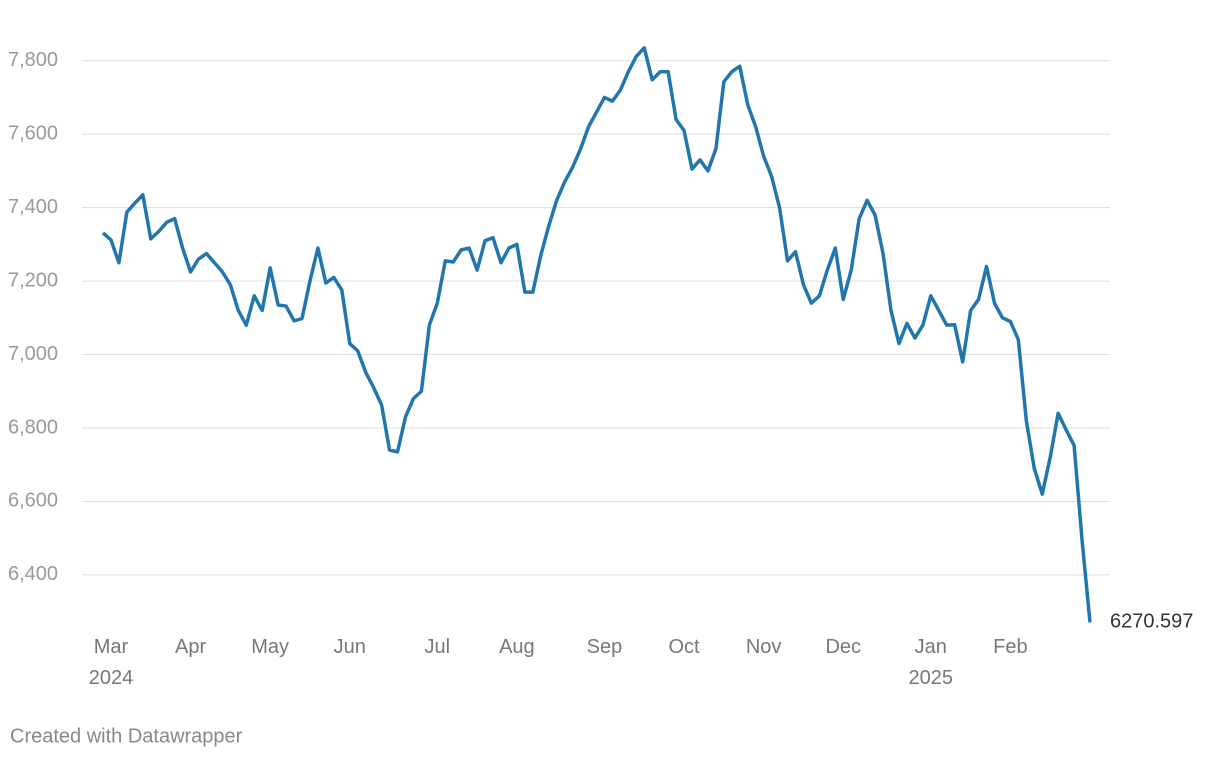 The height and width of the screenshot is (760, 1220). I want to click on x-tick-label: Jun, so click(350, 647).